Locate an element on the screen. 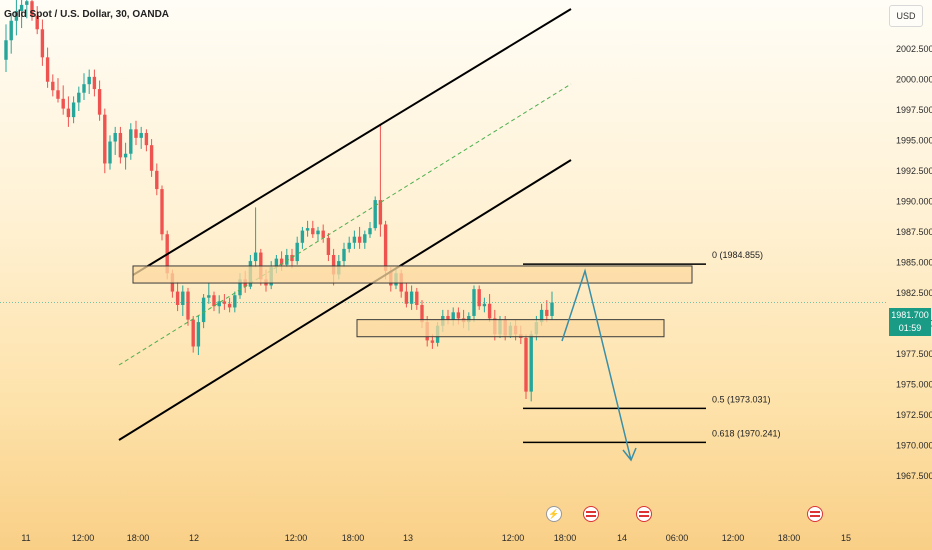 Image resolution: width=932 pixels, height=550 pixels. price-tick-label: 1967.500 is located at coordinates (914, 476).